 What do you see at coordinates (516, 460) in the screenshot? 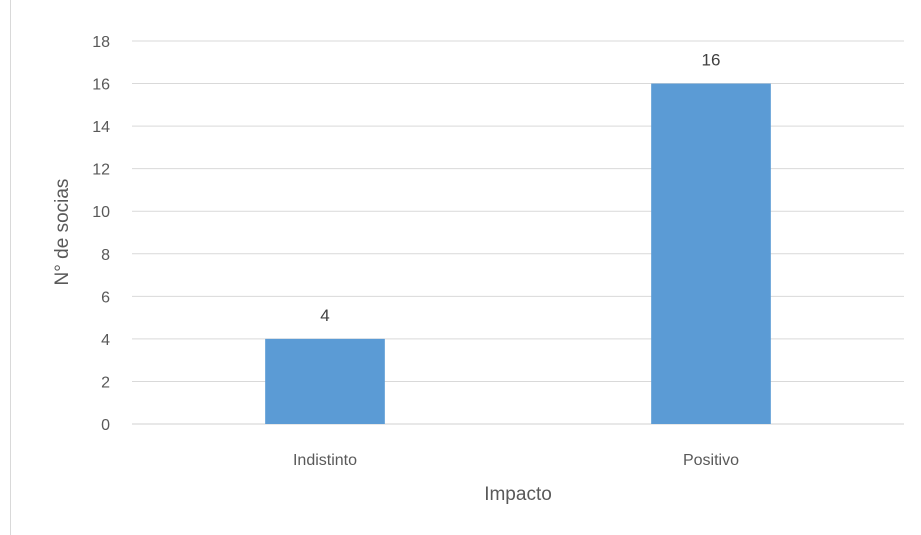
I see `x-tick-labels: Indistinto Positivo` at bounding box center [516, 460].